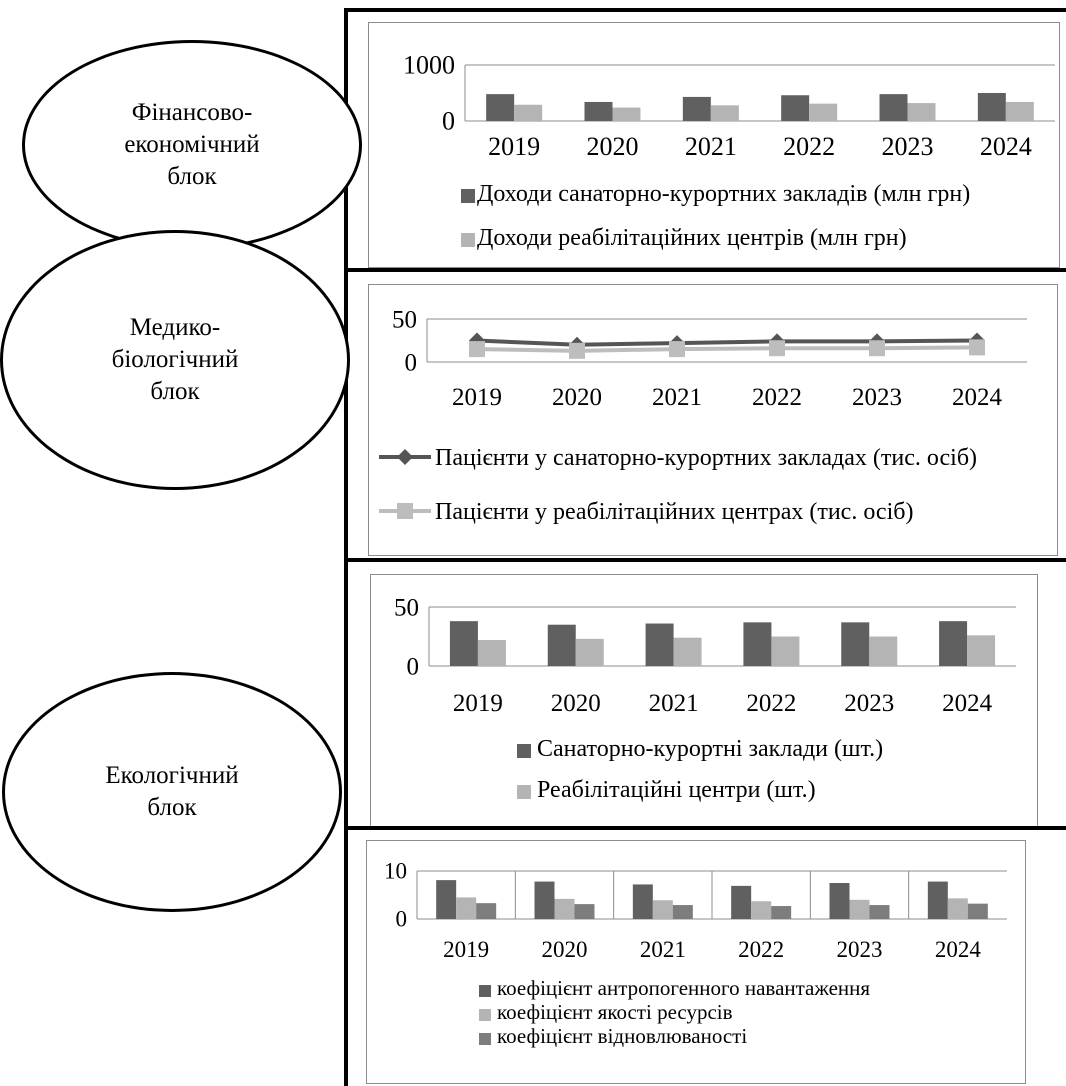 The image size is (1066, 1086). What do you see at coordinates (683, 988) in the screenshot?
I see `legend-label: коефіцієнт антропогенного навантаження` at bounding box center [683, 988].